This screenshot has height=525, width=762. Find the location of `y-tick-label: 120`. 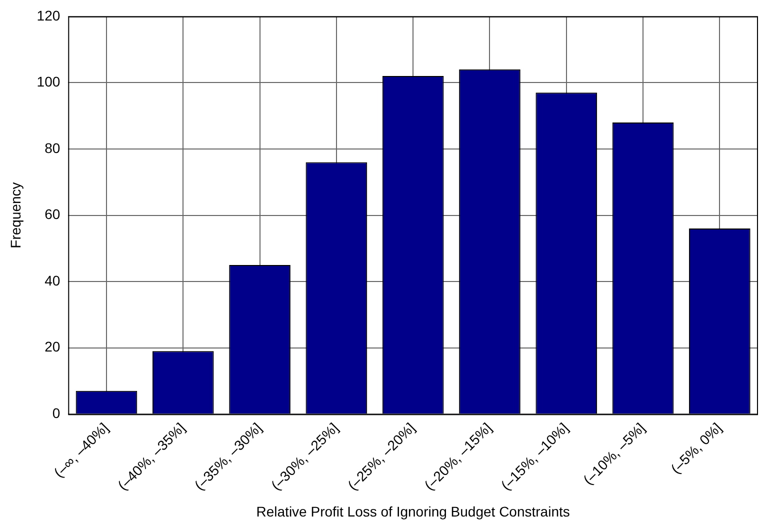

y-tick-label: 120 is located at coordinates (48, 15).